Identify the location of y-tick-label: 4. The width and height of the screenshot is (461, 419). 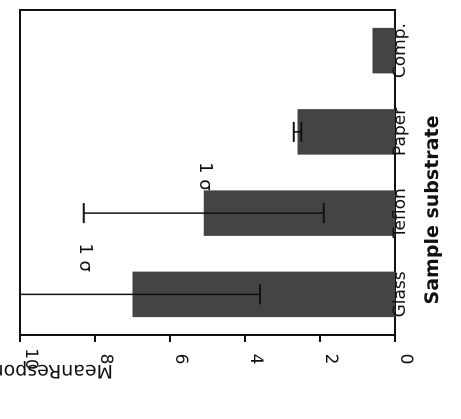
(256, 359).